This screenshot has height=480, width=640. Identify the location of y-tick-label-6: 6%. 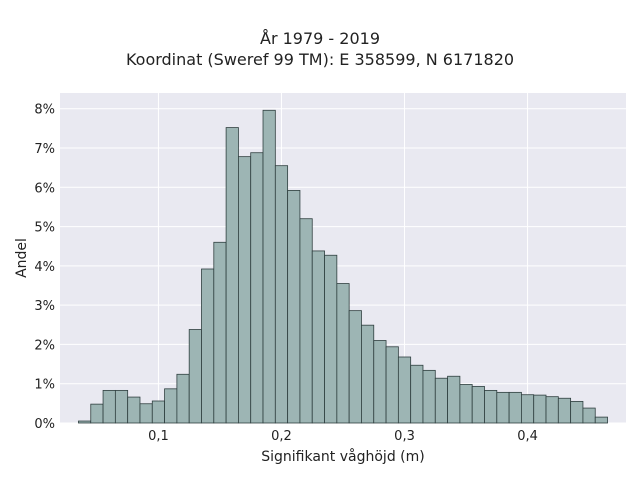
(44, 188).